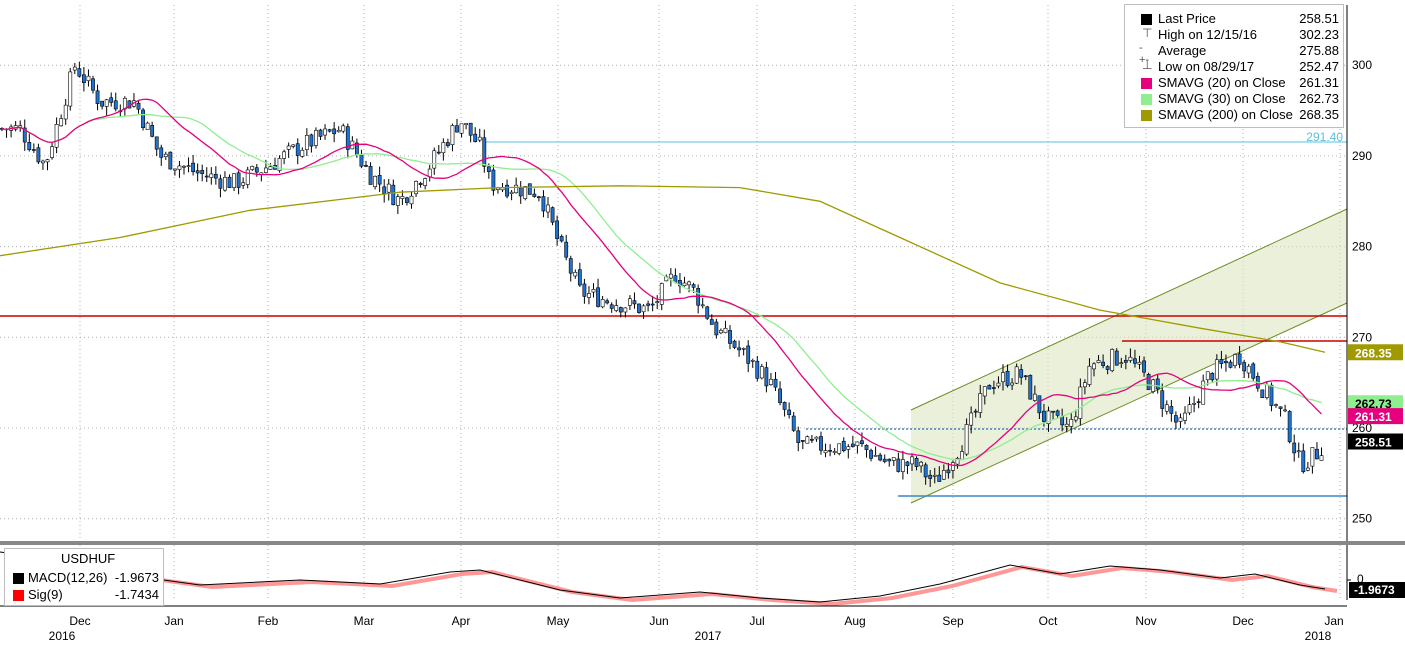 The height and width of the screenshot is (645, 1405). What do you see at coordinates (854, 621) in the screenshot?
I see `x-month-label: Aug` at bounding box center [854, 621].